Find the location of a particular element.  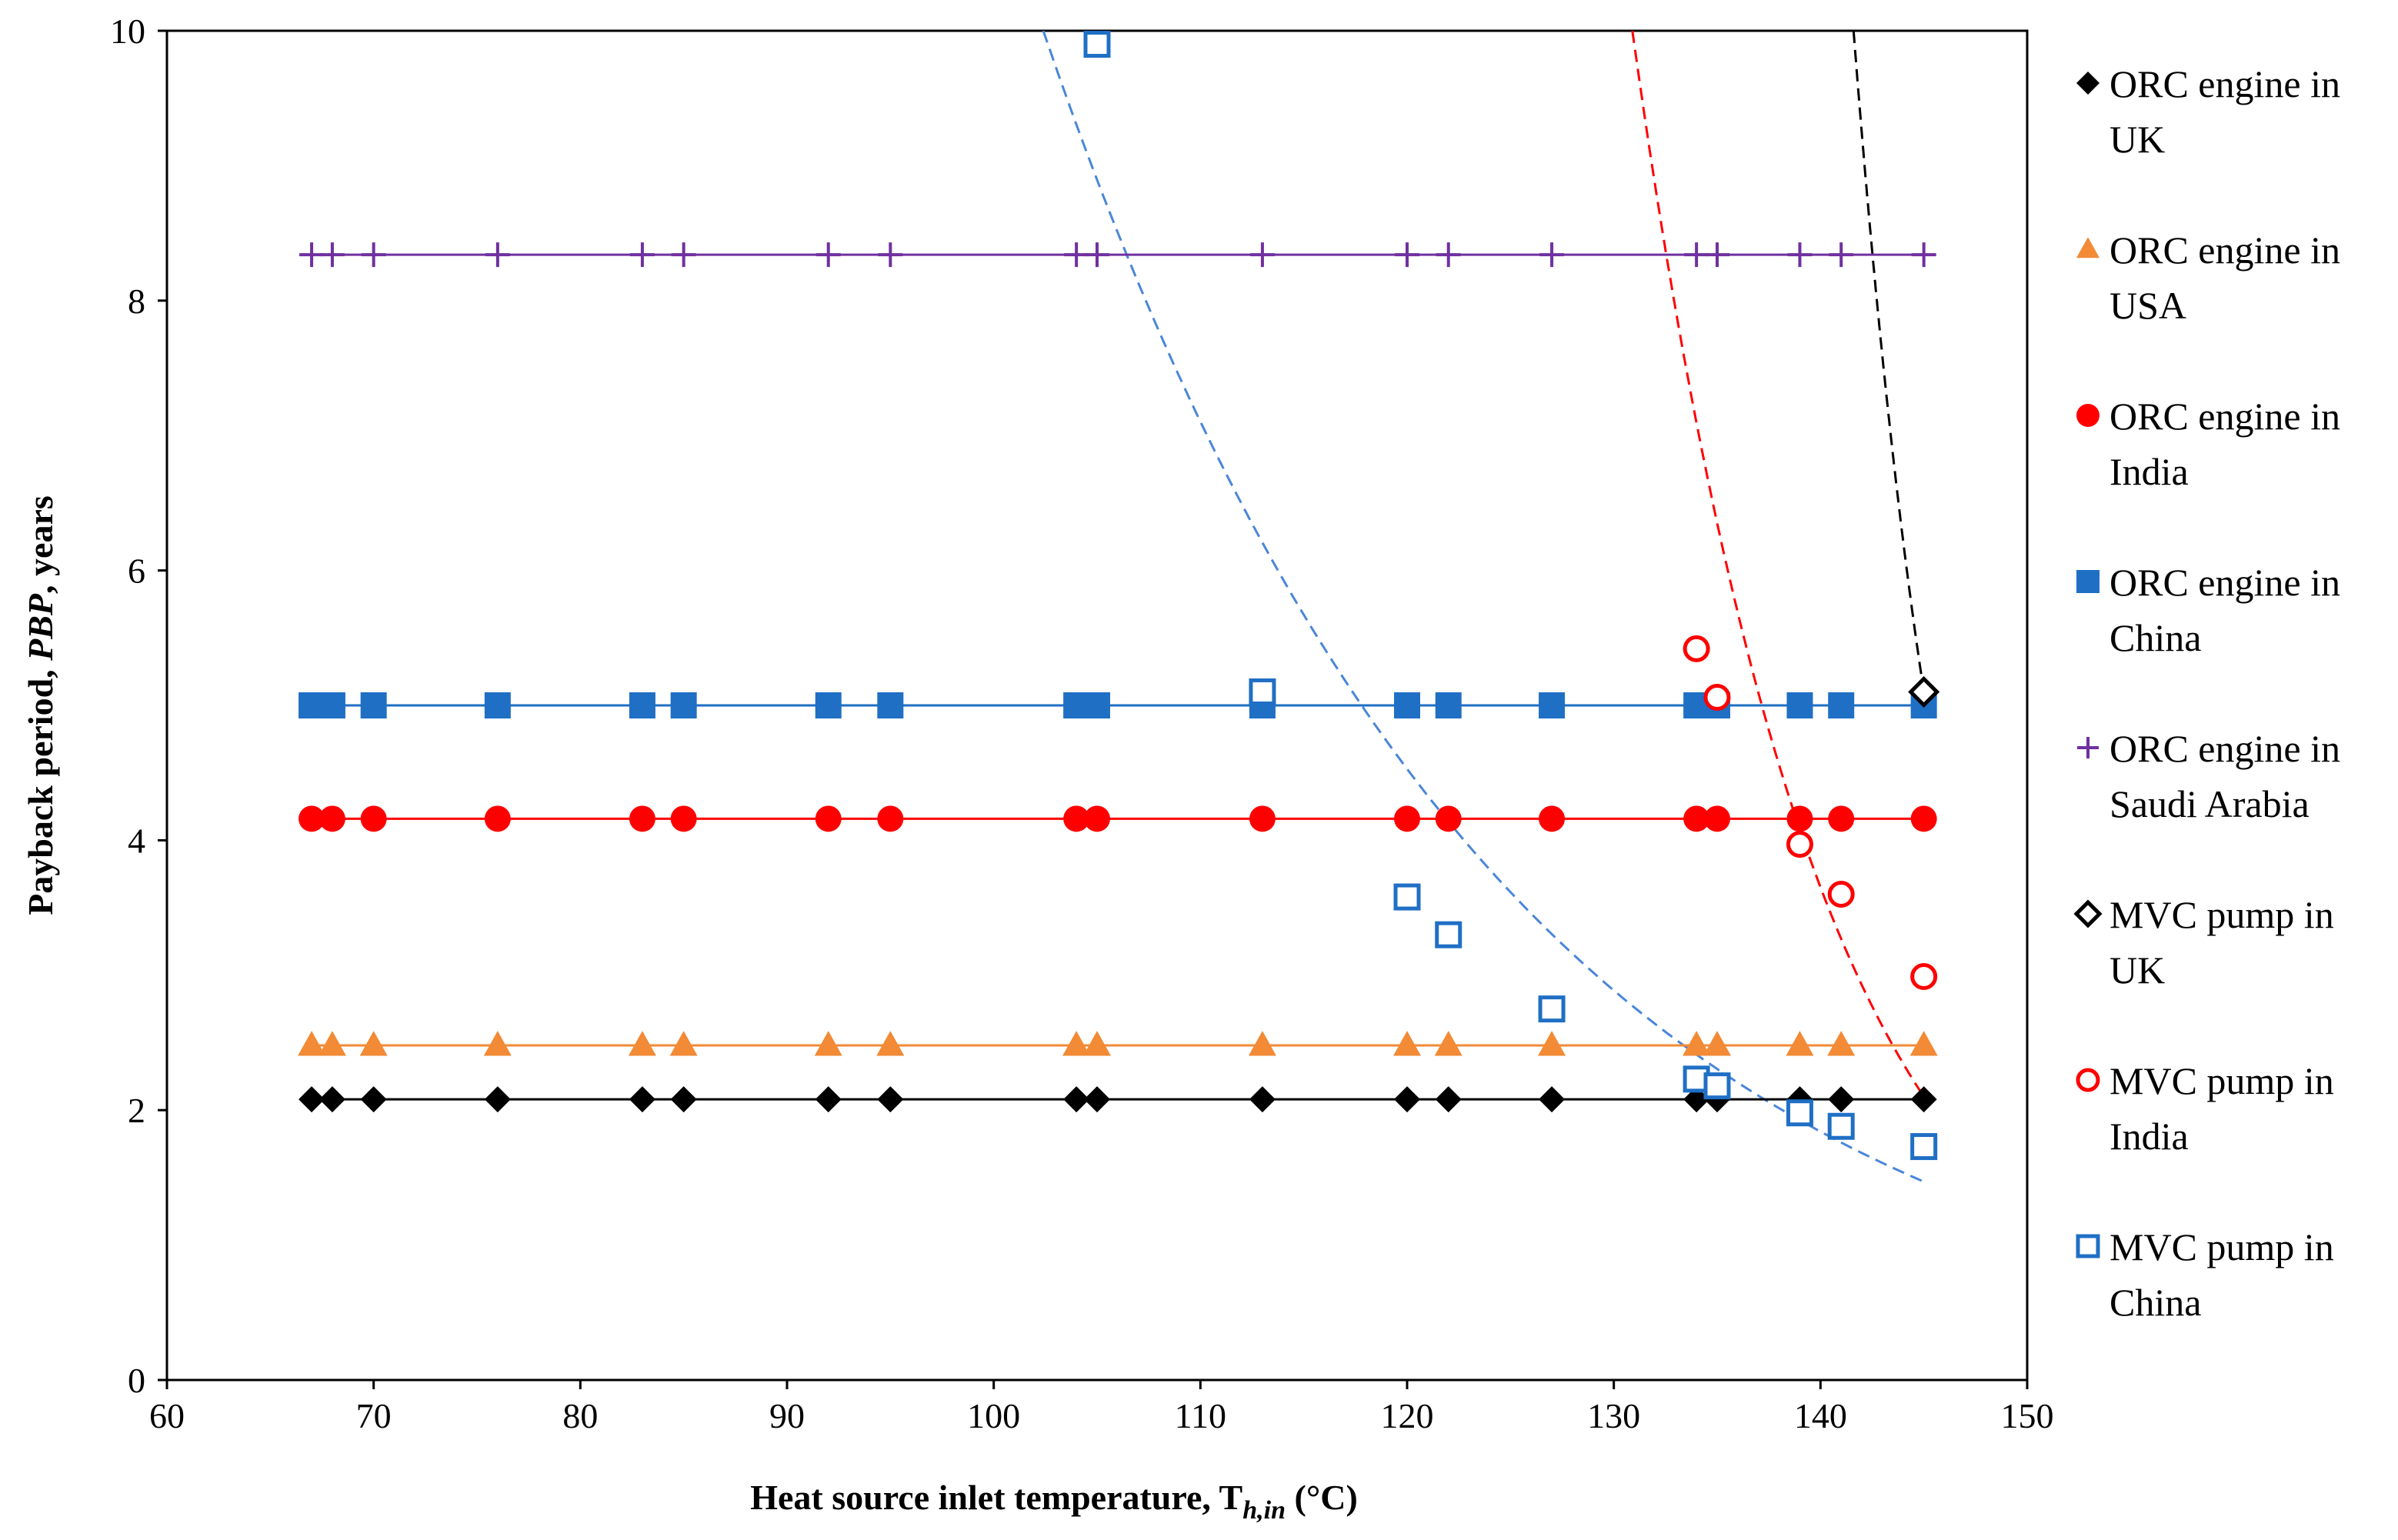

legend-label: India is located at coordinates (2150, 1136).